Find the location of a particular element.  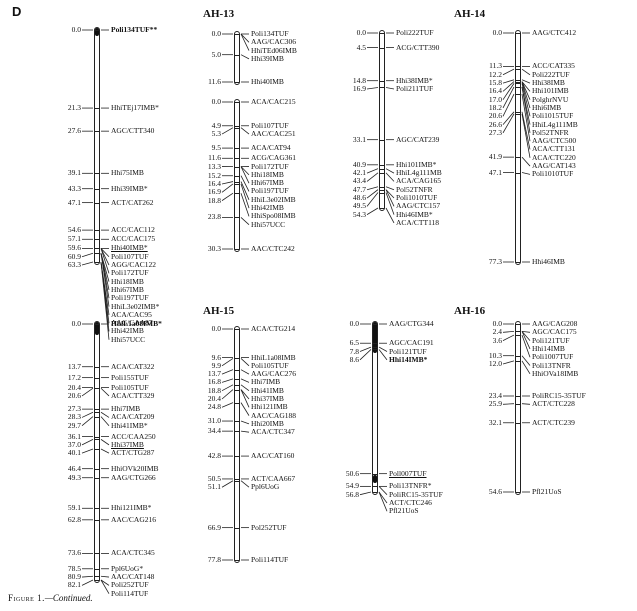

marker-position: 14.8 is located at coordinates (359, 80).